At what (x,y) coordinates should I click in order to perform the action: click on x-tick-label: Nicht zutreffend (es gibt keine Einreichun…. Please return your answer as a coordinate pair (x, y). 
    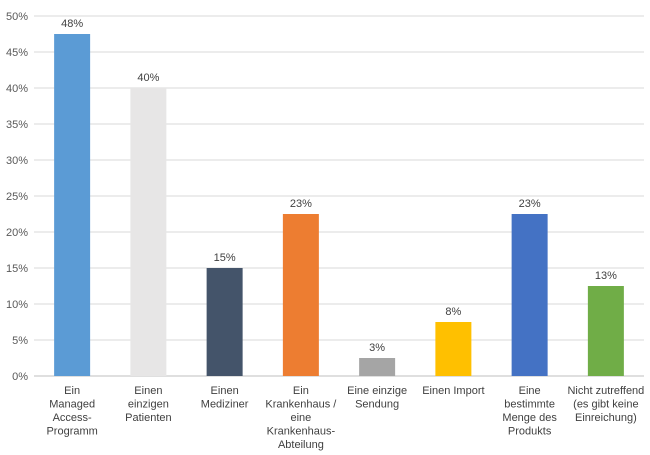
    Looking at the image, I should click on (605, 404).